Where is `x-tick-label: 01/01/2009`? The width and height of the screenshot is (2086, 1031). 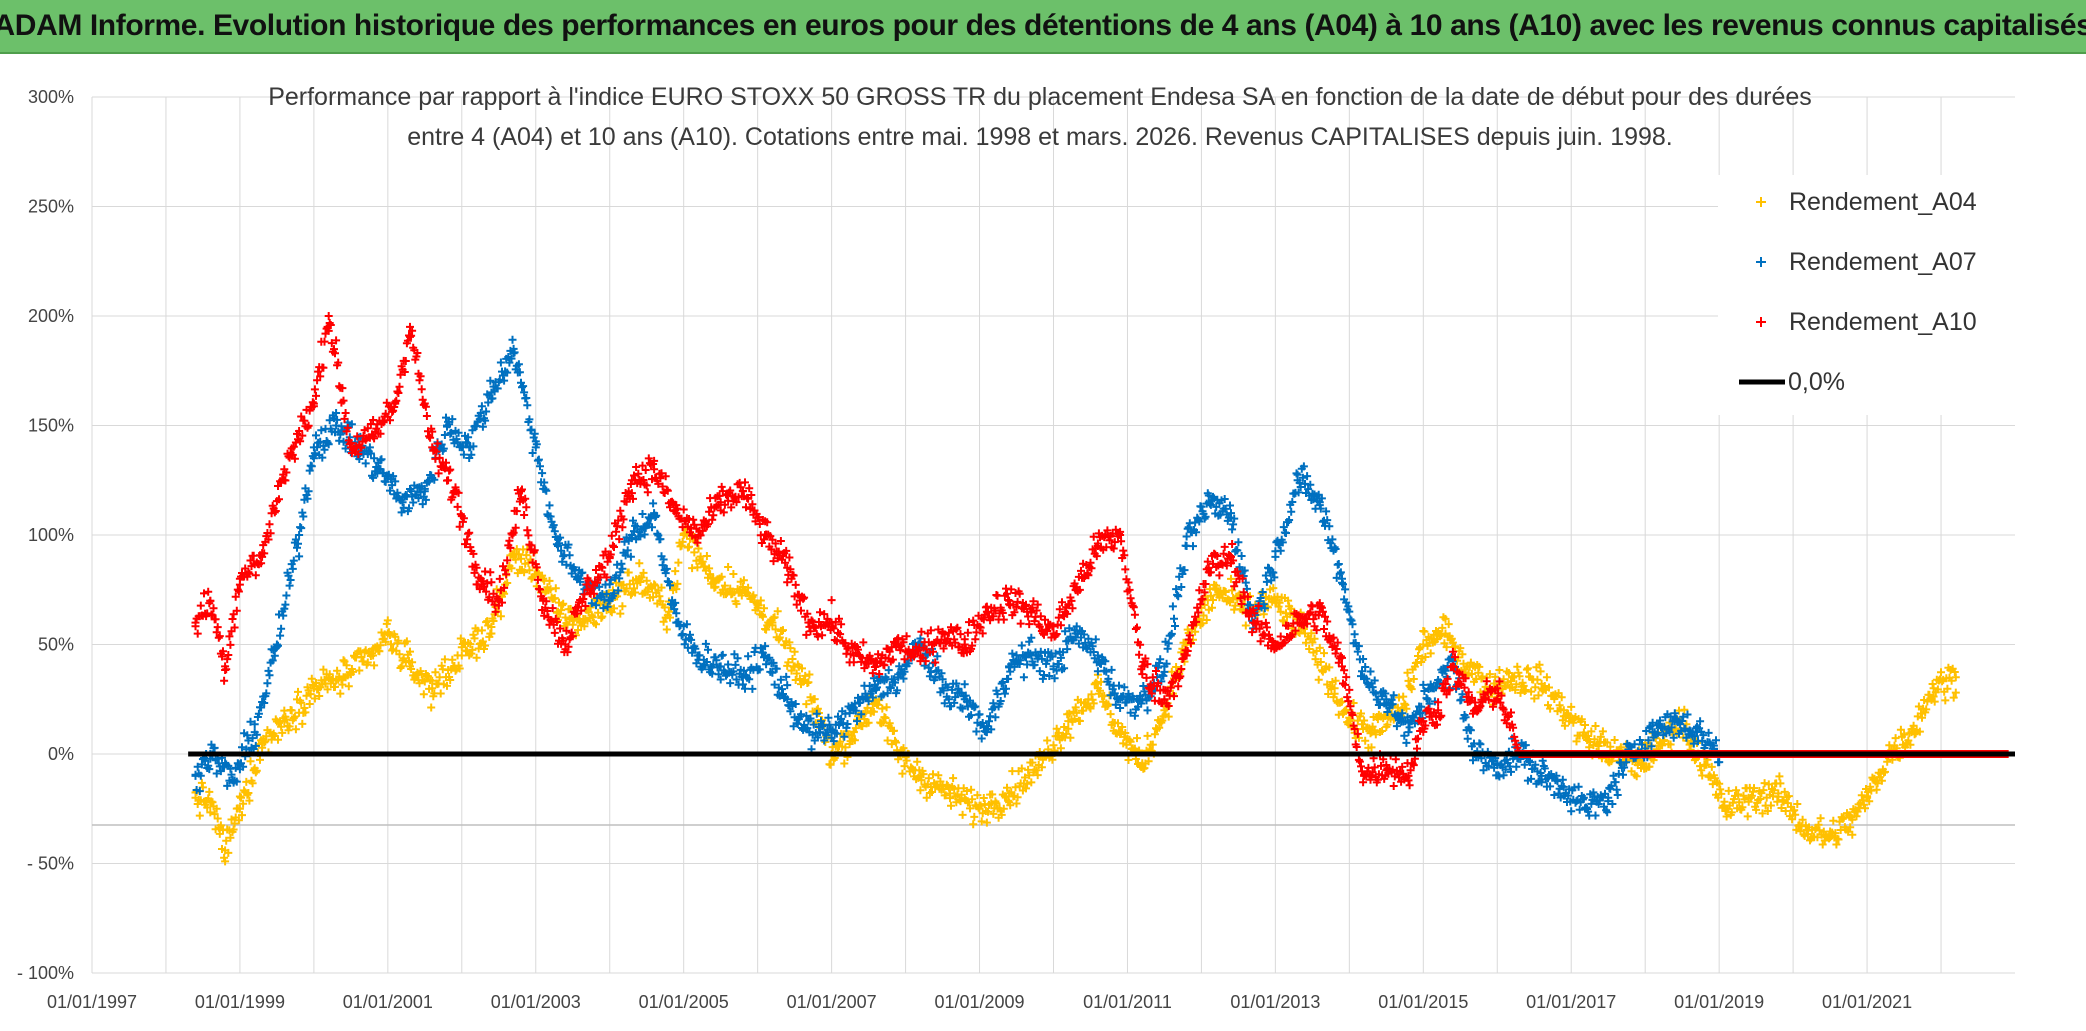
x-tick-label: 01/01/2009 is located at coordinates (979, 1002).